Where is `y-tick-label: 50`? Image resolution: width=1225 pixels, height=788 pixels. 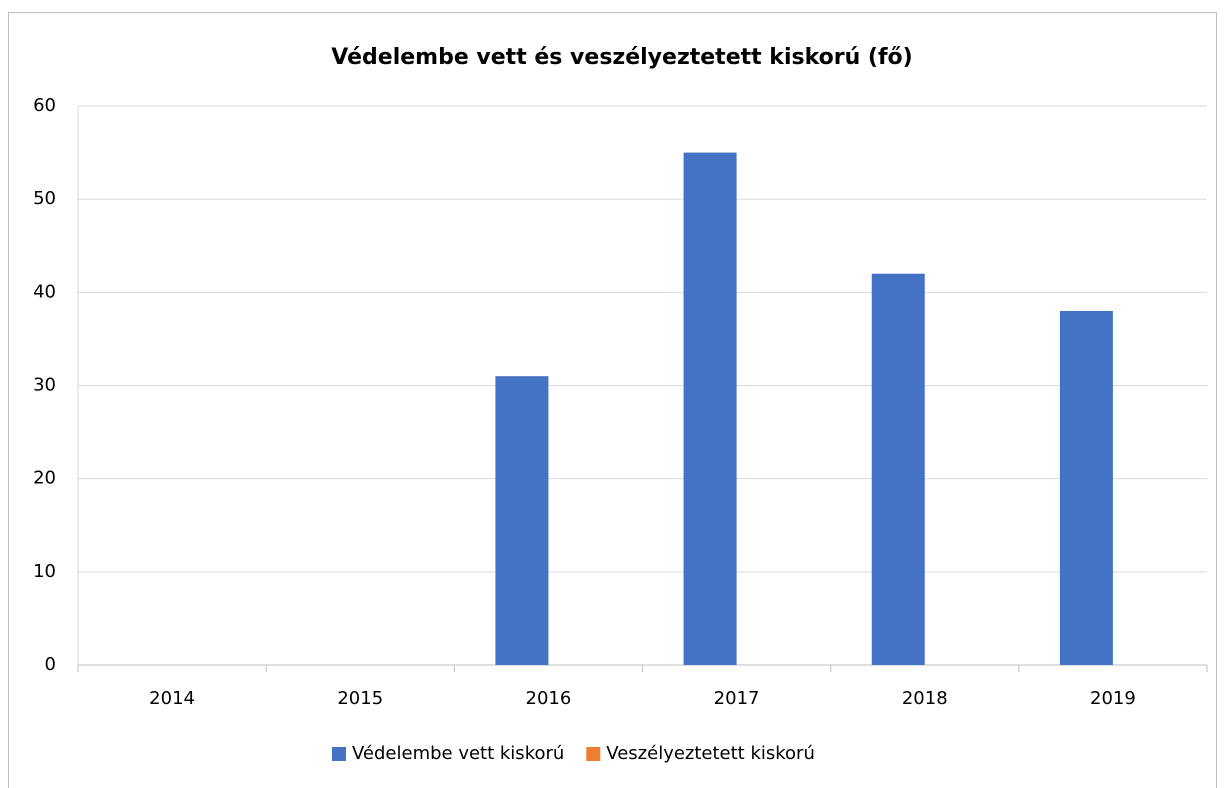
y-tick-label: 50 is located at coordinates (44, 198).